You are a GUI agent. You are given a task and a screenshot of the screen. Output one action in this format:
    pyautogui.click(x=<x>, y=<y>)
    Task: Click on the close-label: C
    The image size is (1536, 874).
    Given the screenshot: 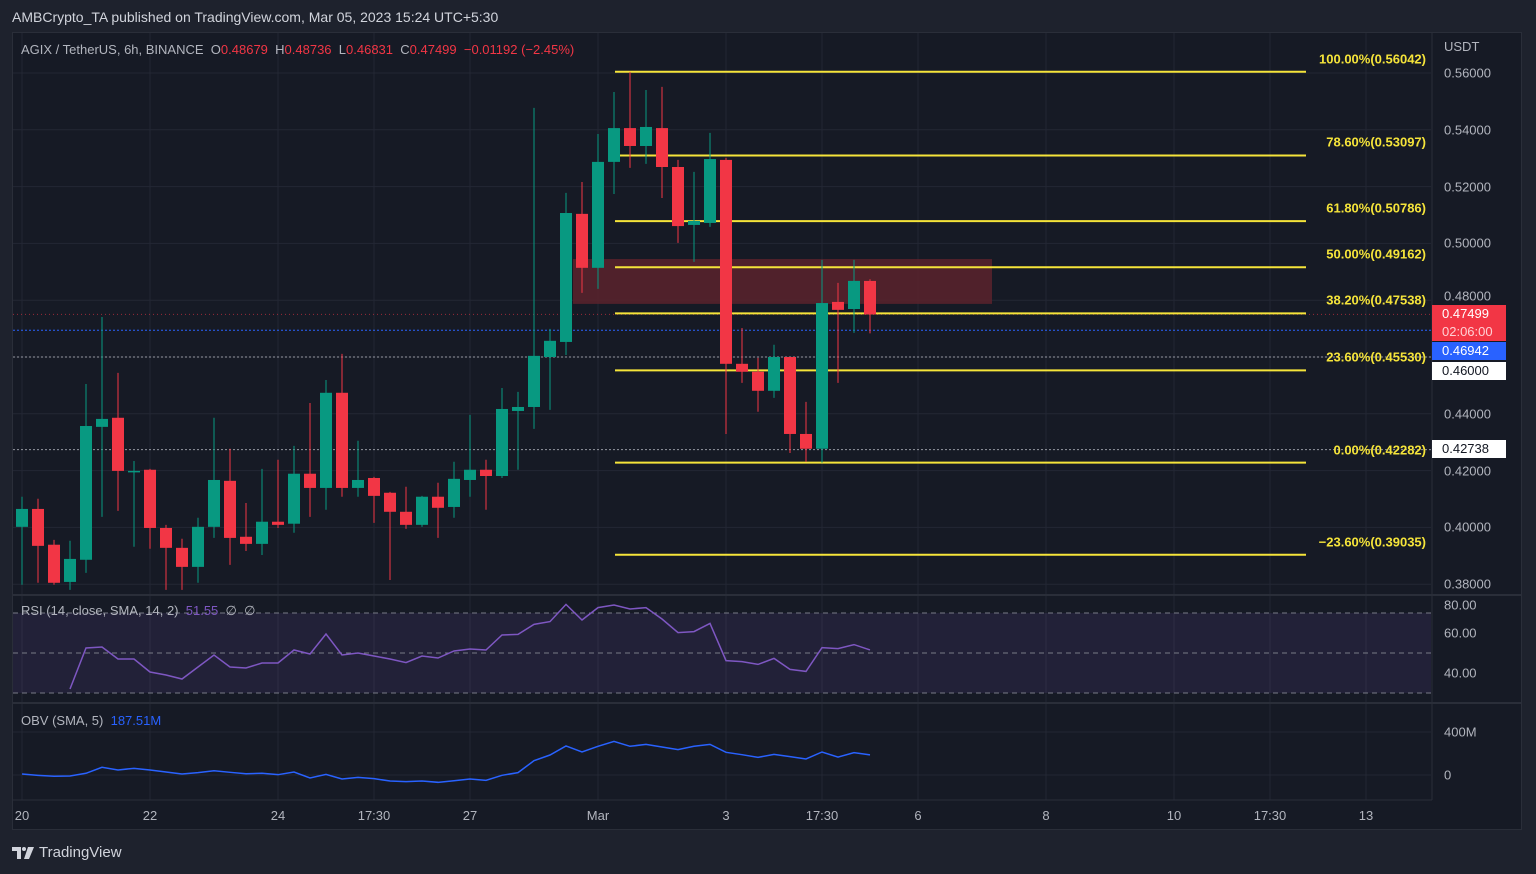 What is the action you would take?
    pyautogui.click(x=405, y=49)
    